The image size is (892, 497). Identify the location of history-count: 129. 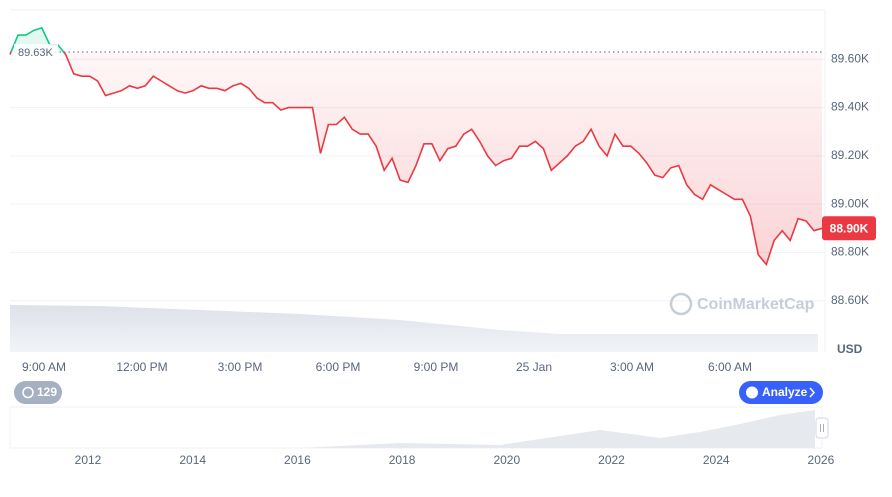
(47, 392).